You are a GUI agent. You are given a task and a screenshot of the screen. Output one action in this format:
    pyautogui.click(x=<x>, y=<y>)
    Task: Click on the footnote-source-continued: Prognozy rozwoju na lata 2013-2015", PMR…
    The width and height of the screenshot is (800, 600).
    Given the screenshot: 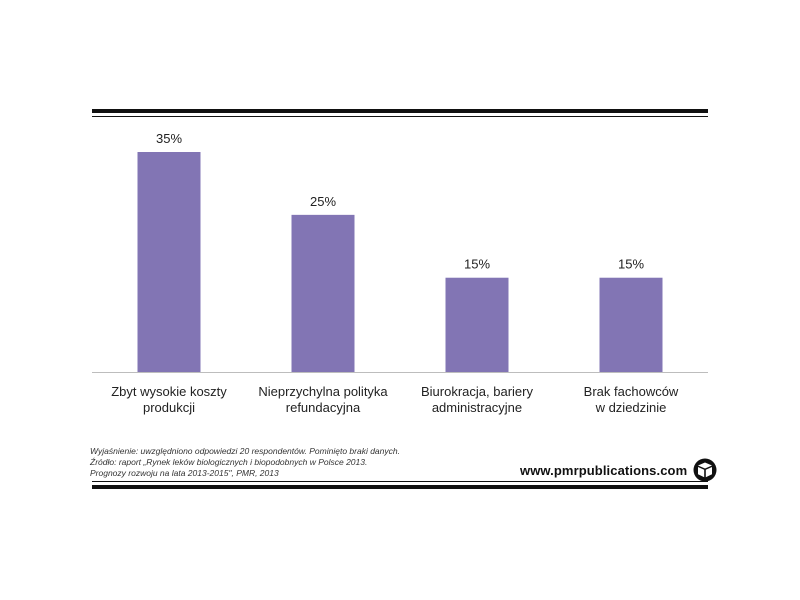 What is the action you would take?
    pyautogui.click(x=184, y=473)
    